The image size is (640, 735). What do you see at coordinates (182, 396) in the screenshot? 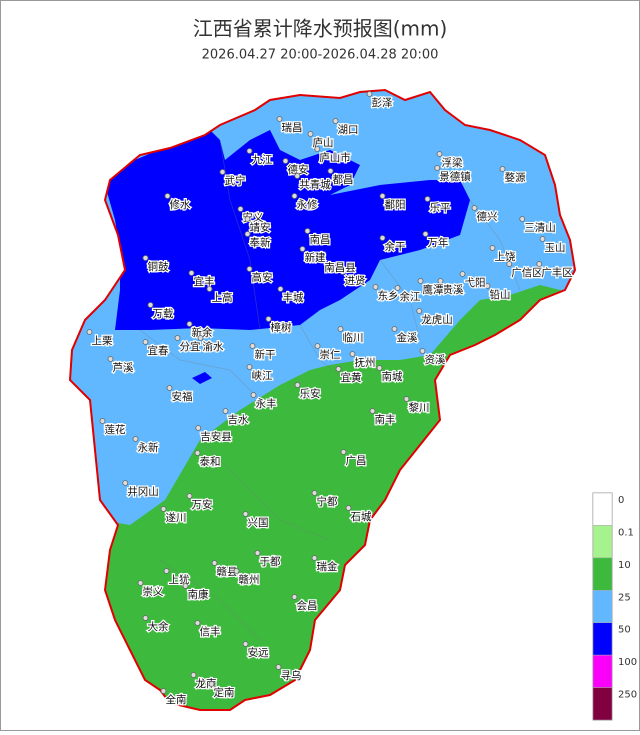
I see `city-label: 安福` at bounding box center [182, 396].